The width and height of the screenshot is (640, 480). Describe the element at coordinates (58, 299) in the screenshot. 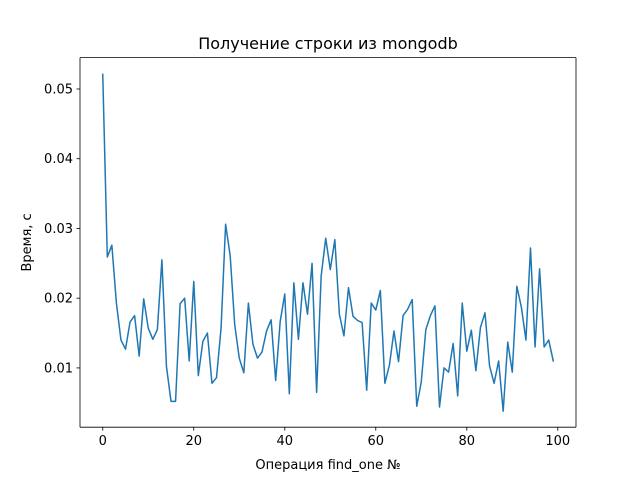

I see `y-tick-label: 0.02` at that location.